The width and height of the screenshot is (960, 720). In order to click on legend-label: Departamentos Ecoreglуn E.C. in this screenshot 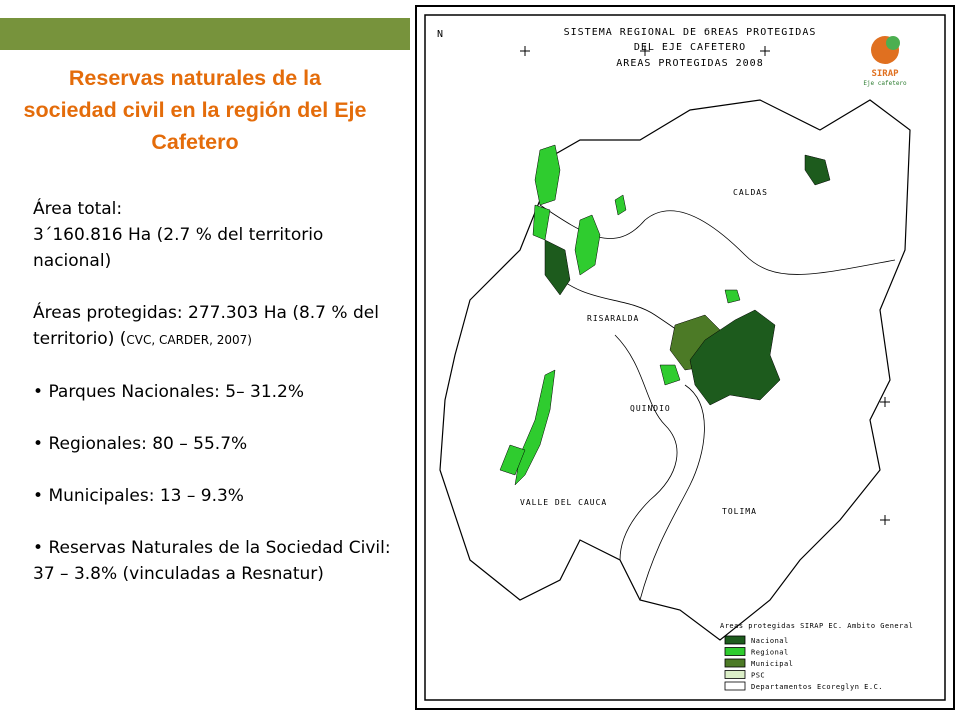, I will do `click(817, 687)`.